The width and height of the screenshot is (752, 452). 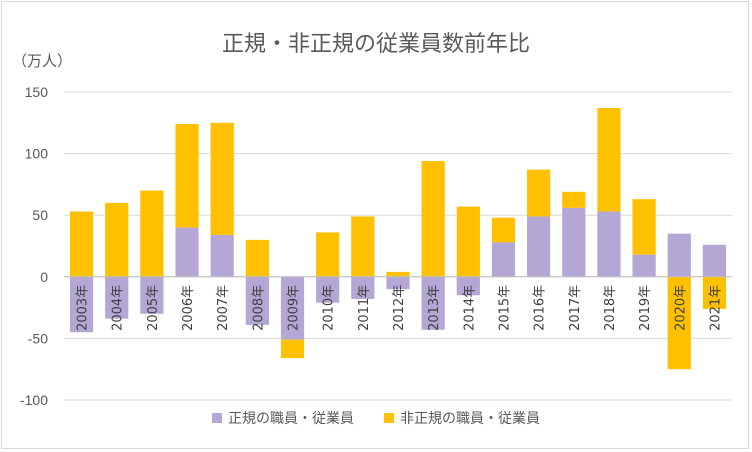 I want to click on x-category-label: 2018年, so click(x=610, y=308).